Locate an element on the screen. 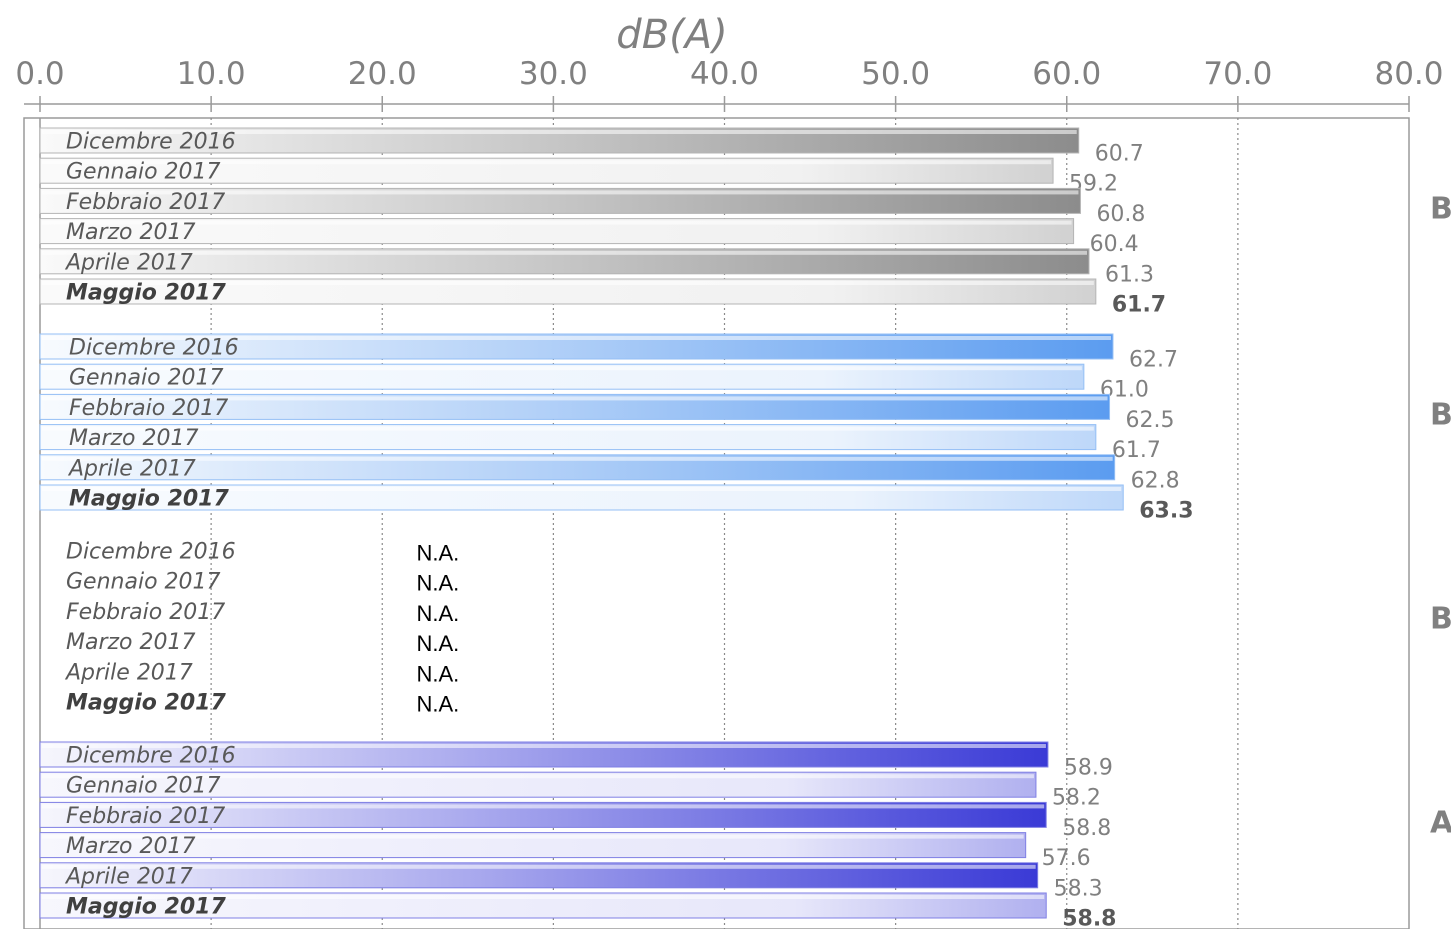 This screenshot has width=1451, height=929. data-label: 62.7 is located at coordinates (1153, 360).